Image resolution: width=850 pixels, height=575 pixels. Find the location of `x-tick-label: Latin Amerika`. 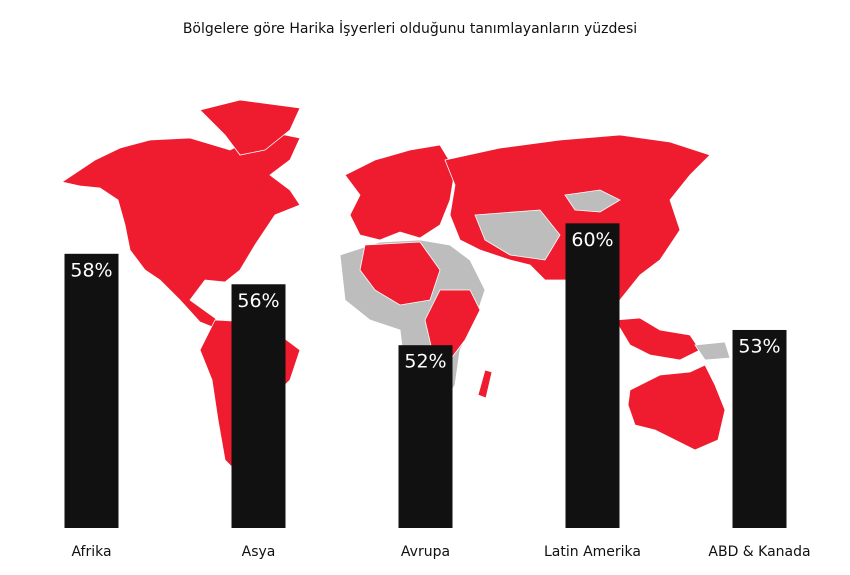

x-tick-label: Latin Amerika is located at coordinates (592, 552).